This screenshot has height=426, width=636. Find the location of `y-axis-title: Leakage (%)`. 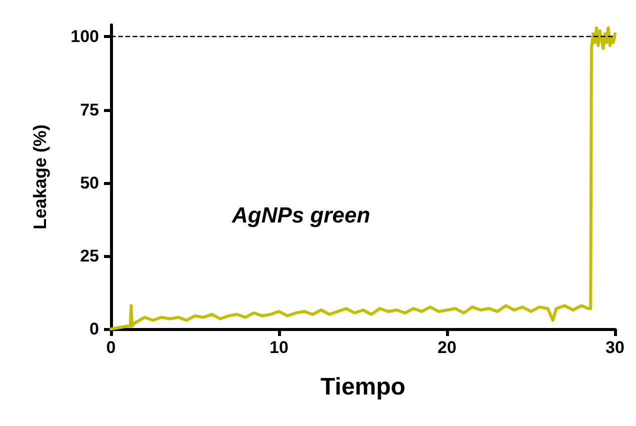

y-axis-title: Leakage (%) is located at coordinates (40, 177).